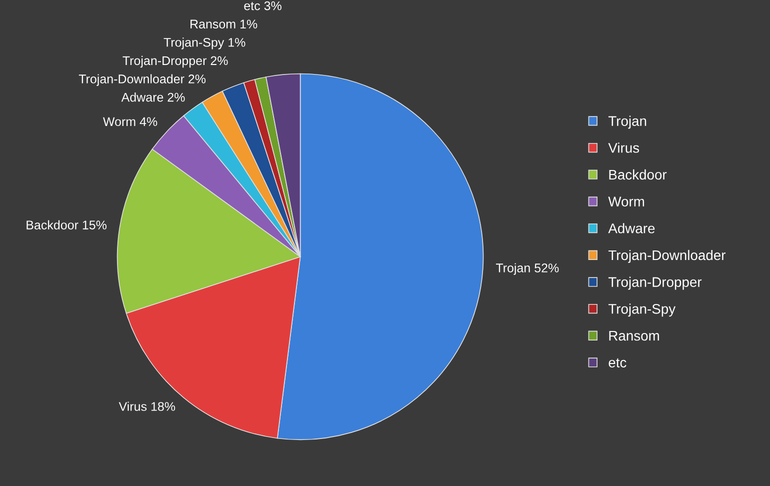 This screenshot has width=770, height=486. What do you see at coordinates (147, 406) in the screenshot?
I see `category-label: Virus 18%` at bounding box center [147, 406].